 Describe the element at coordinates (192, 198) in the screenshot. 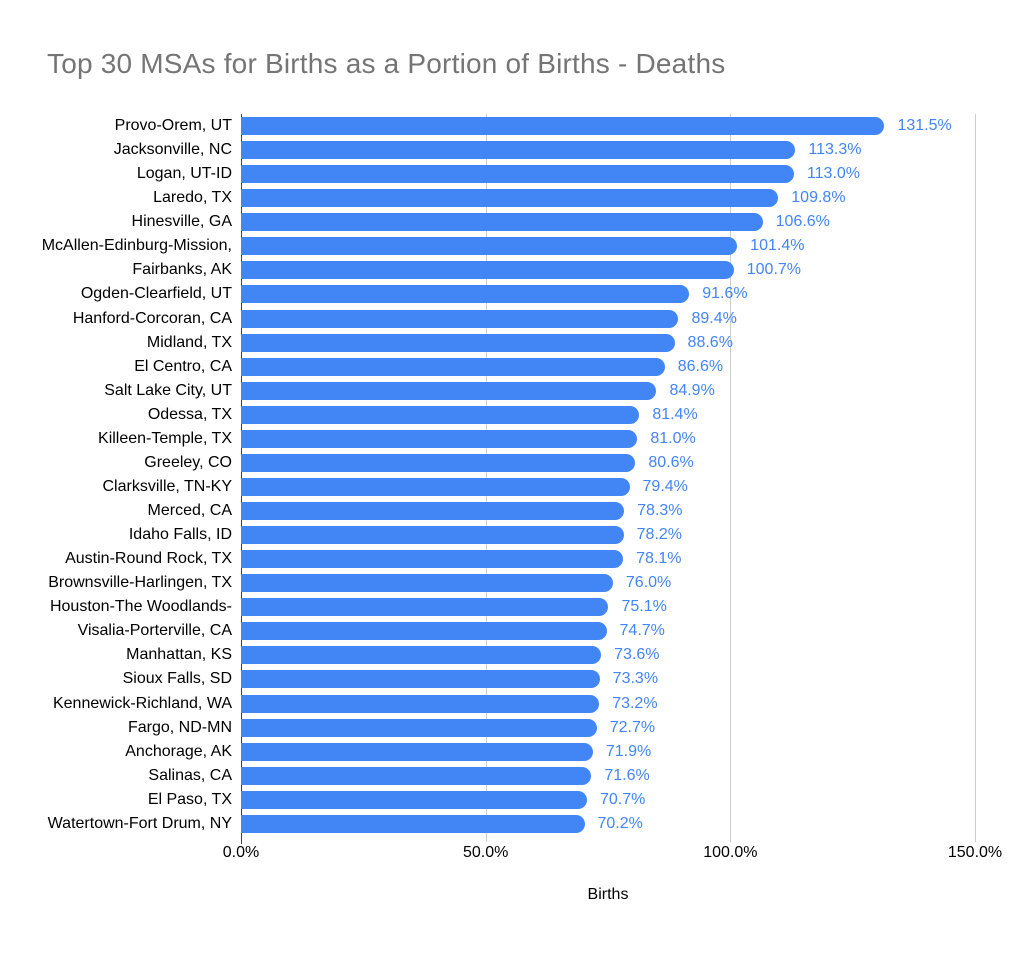

I see `y-category-label: Laredo, TX` at that location.